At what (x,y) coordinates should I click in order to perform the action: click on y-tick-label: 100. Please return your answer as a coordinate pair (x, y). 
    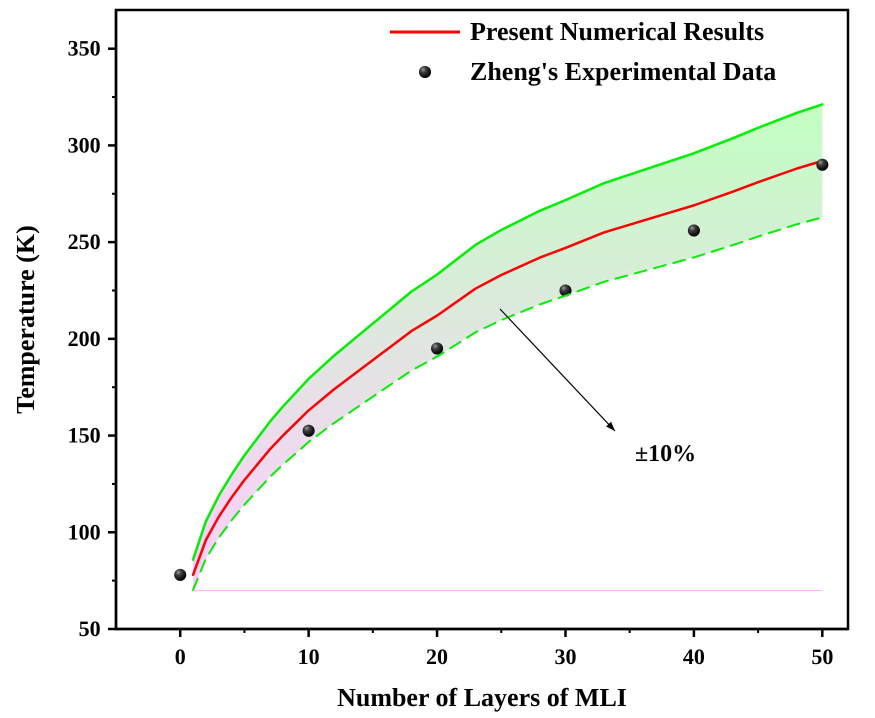
    Looking at the image, I should click on (84, 531).